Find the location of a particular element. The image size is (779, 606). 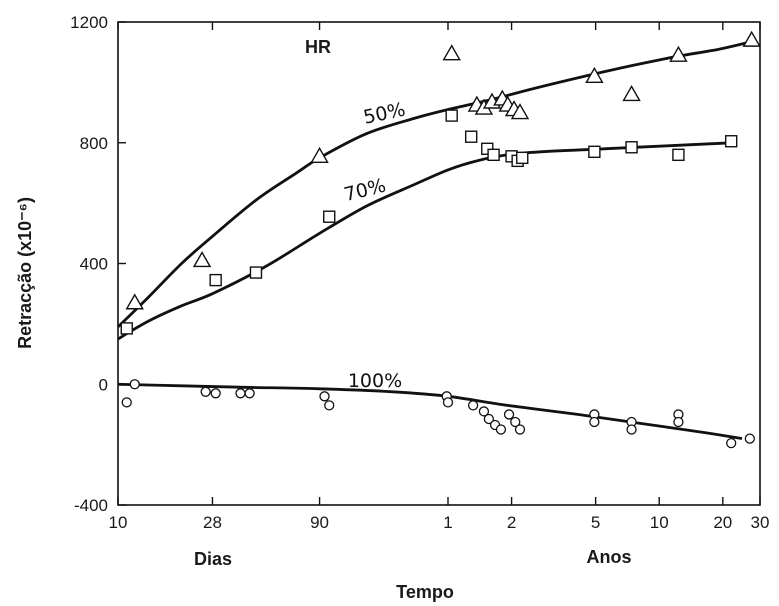

x-group-label-years: Anos is located at coordinates (609, 557).